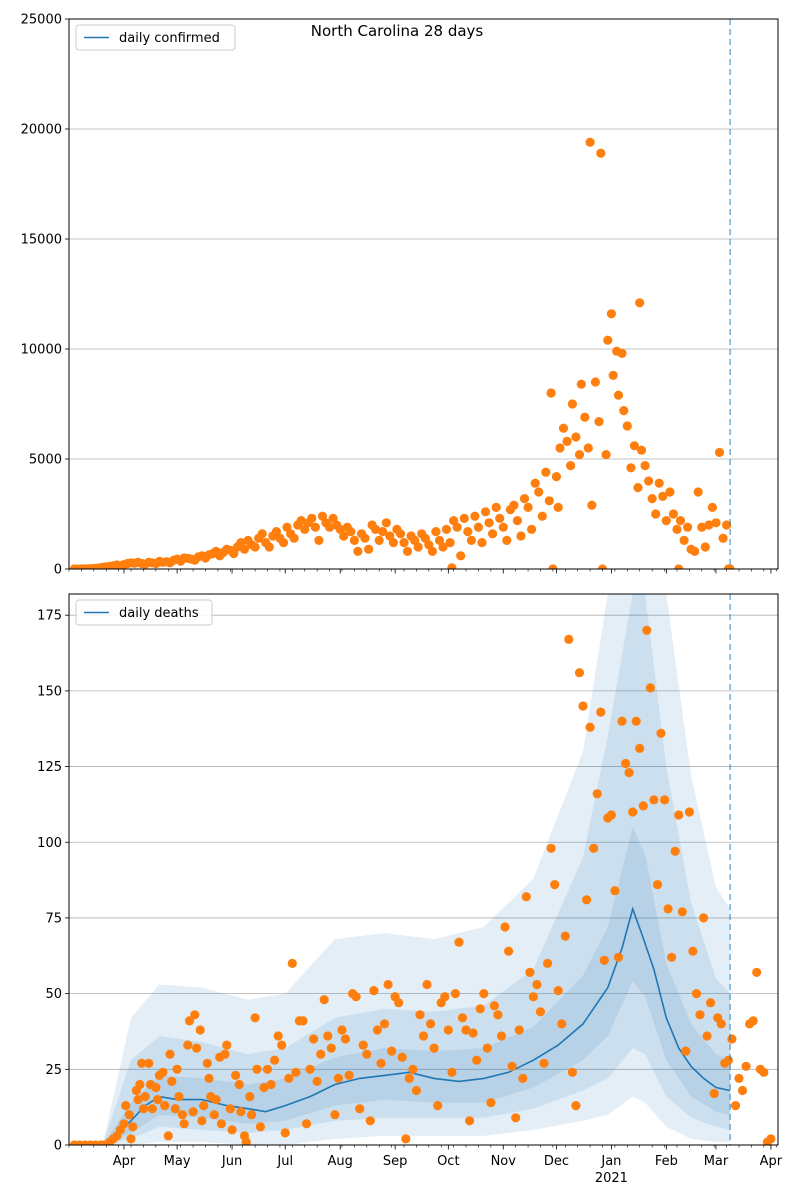 This screenshot has height=1200, width=800. I want to click on x-tick-label: Sep, so click(395, 1161).